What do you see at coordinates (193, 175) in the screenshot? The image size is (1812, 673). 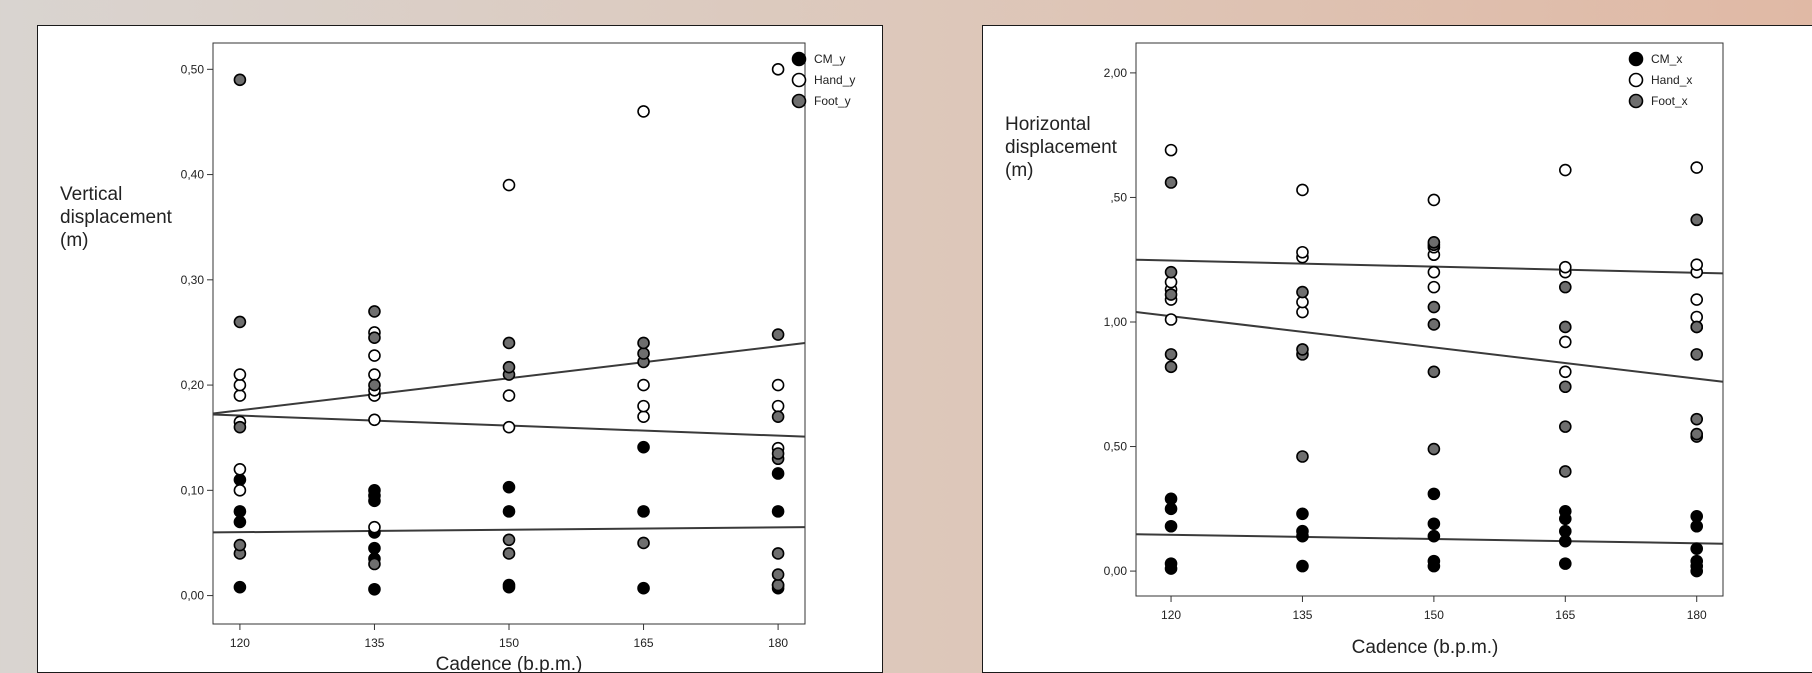 I see `y-tick-label: 0,40` at bounding box center [193, 175].